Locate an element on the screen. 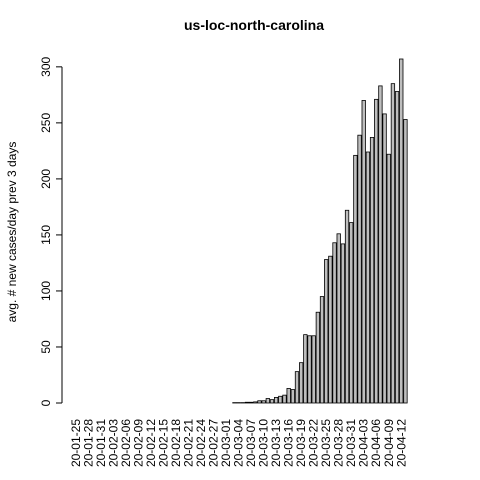 The width and height of the screenshot is (480, 480). y-tick-label: 50 is located at coordinates (46, 347).